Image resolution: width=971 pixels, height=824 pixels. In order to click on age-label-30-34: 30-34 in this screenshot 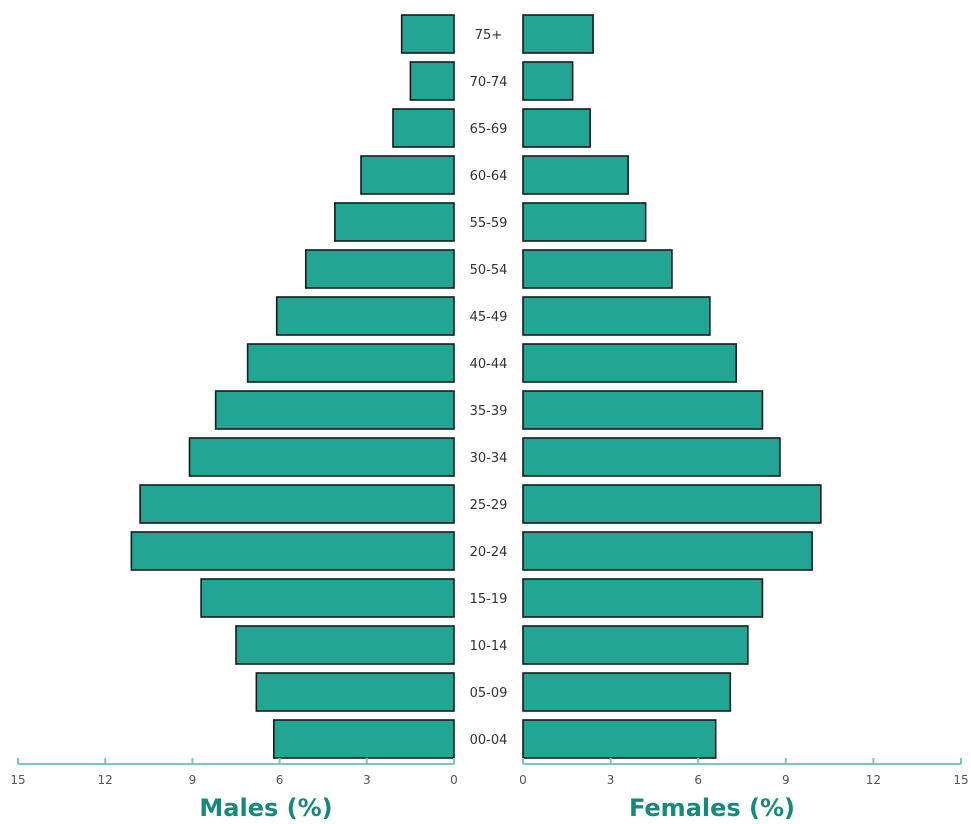, I will do `click(489, 458)`.